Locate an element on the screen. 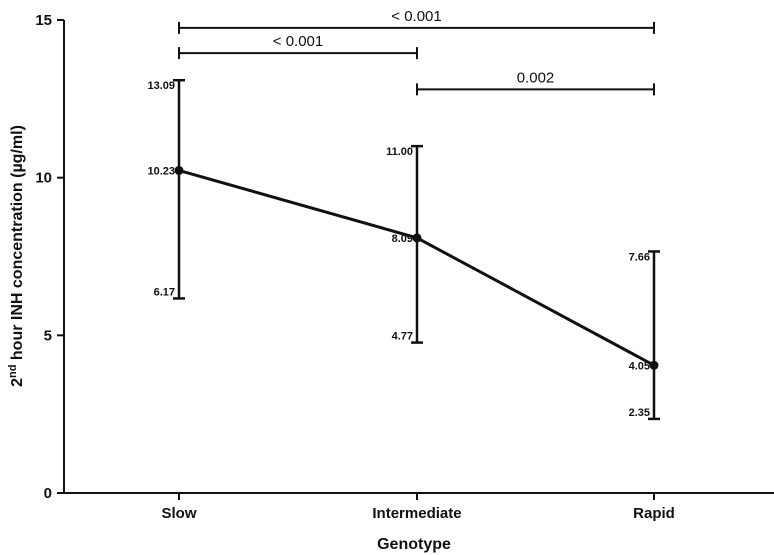  y-axis-title: 2nd hour INH concentration (µg/ml) is located at coordinates (16, 256).